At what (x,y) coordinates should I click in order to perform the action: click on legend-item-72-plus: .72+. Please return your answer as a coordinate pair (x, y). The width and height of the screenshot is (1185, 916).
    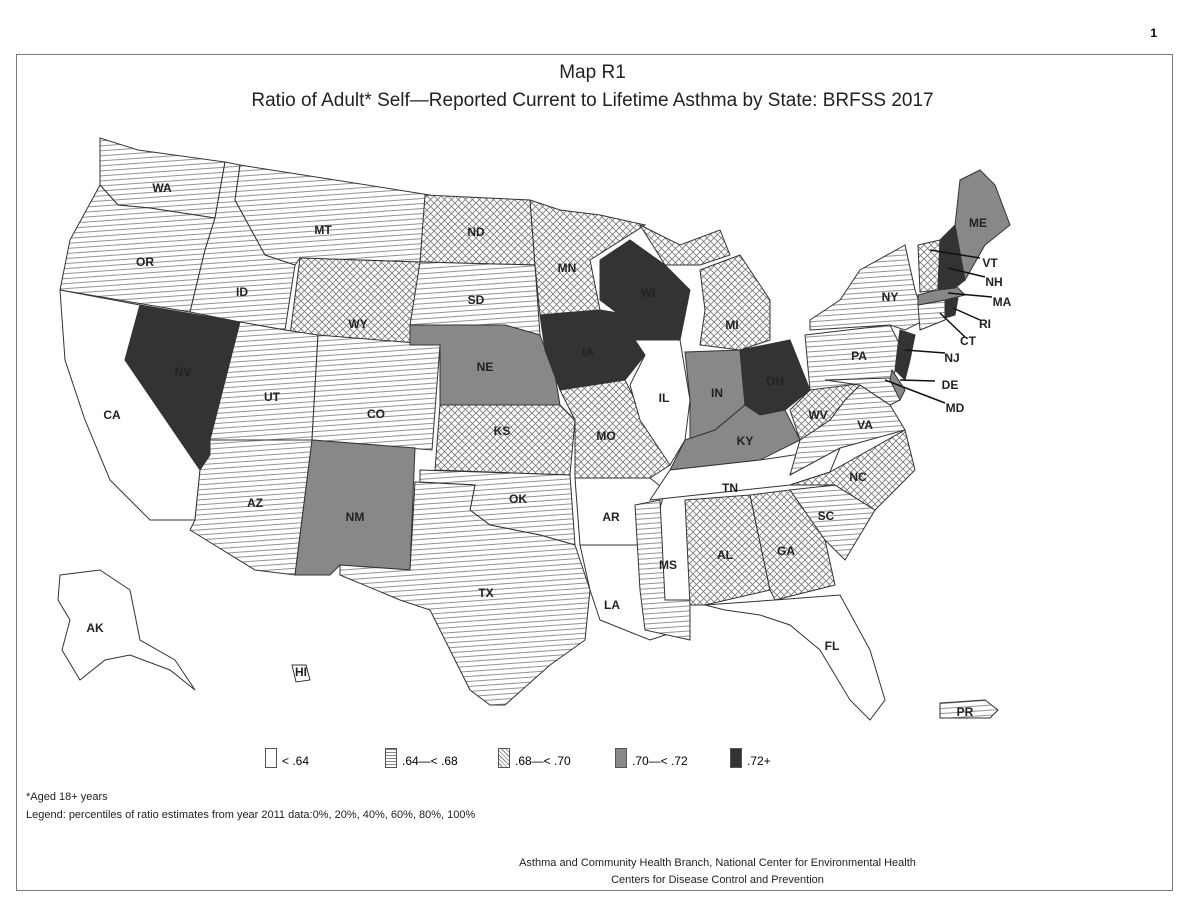
    Looking at the image, I should click on (750, 758).